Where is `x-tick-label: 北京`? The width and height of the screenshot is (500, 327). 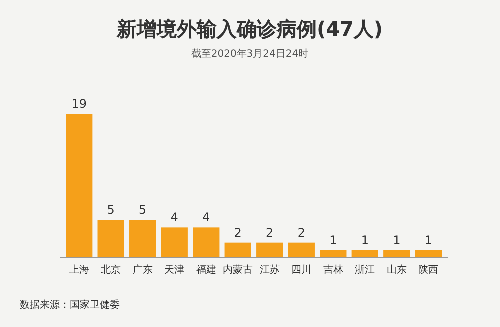 x-tick-label: 北京 is located at coordinates (111, 270).